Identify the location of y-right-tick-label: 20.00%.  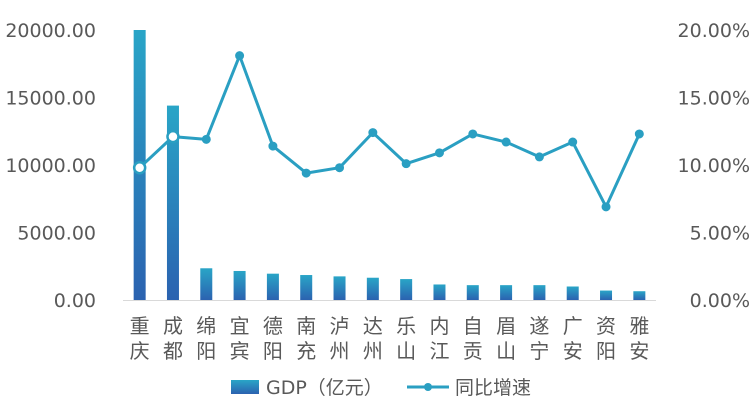
(714, 31).